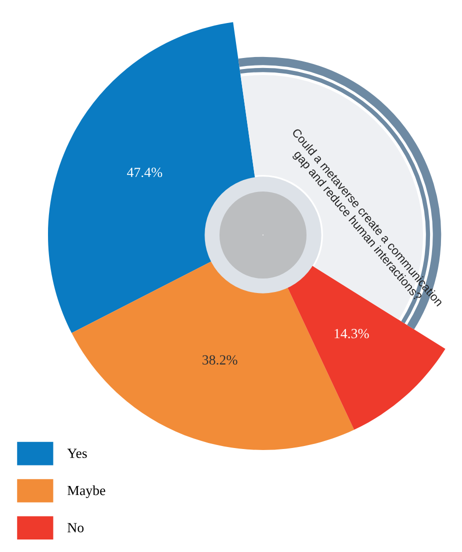 This screenshot has width=462, height=552. I want to click on legend-label: Maybe, so click(87, 491).